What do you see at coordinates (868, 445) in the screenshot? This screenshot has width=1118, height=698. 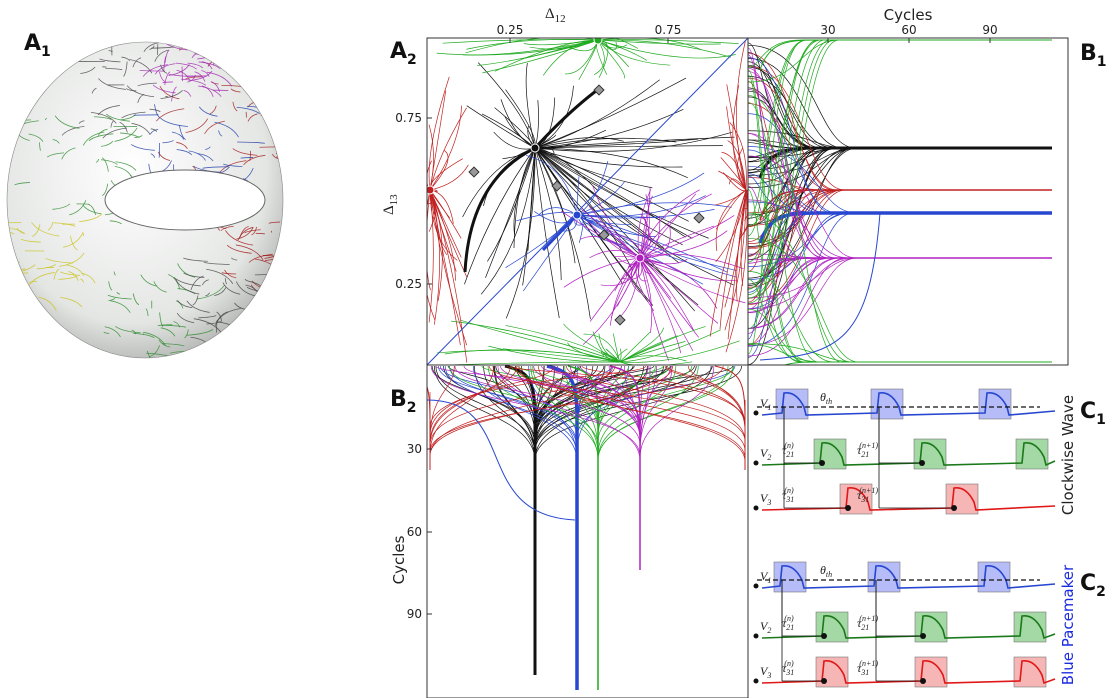 I see `delay-sup: (n+1)` at bounding box center [868, 445].